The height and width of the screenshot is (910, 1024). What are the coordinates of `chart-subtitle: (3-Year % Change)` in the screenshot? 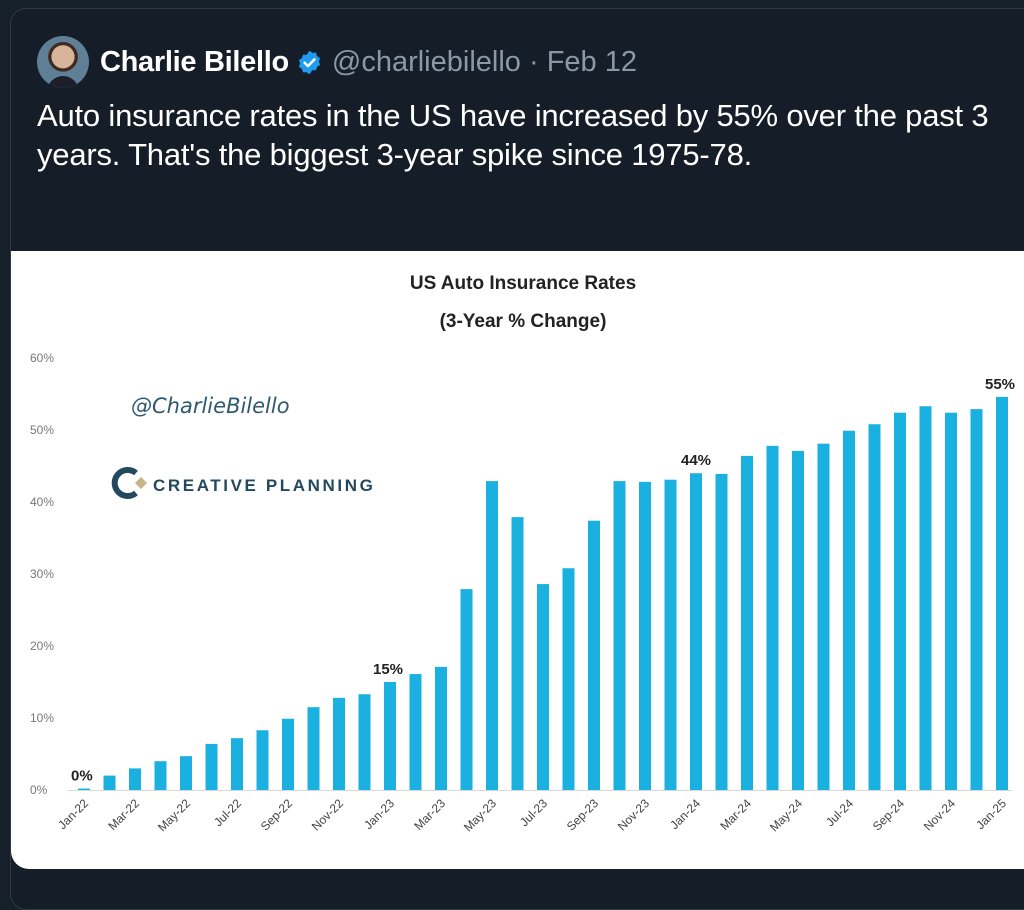 It's located at (523, 321).